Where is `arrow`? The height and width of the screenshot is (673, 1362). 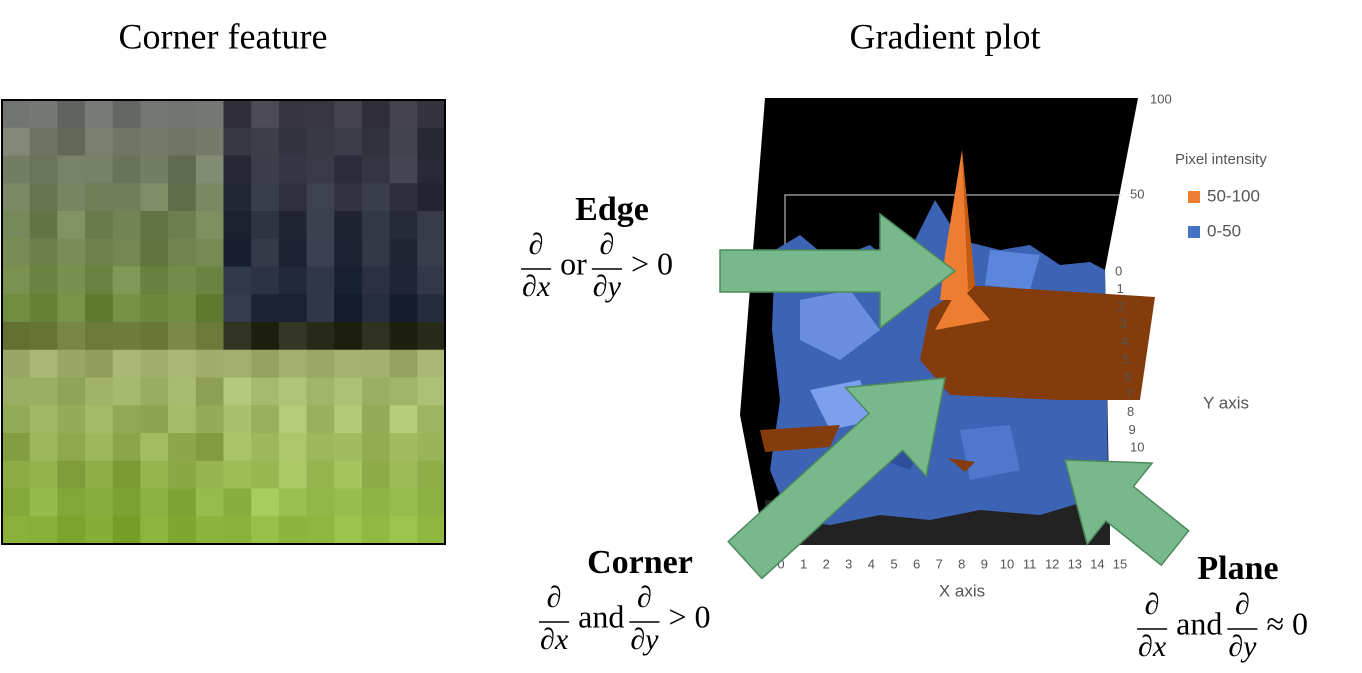
arrow is located at coordinates (838, 271).